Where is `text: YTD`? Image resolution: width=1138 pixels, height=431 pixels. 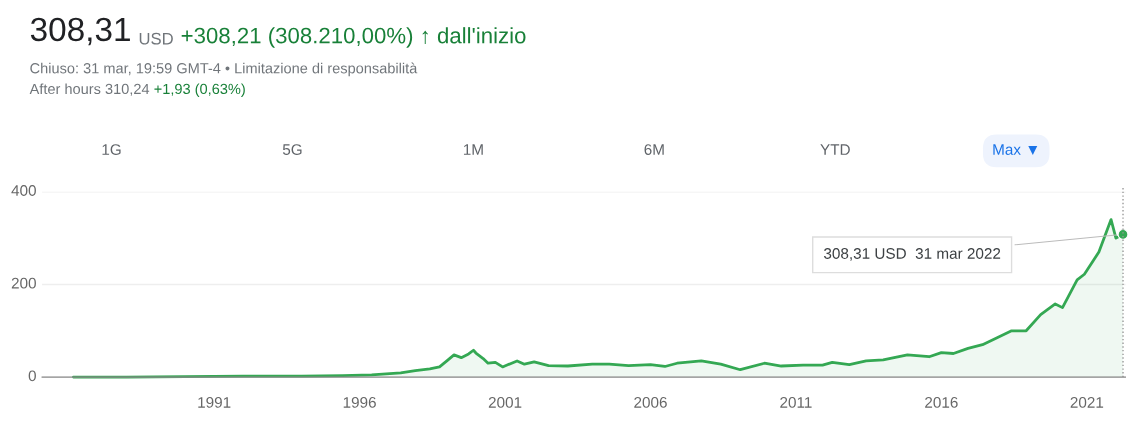
text: YTD is located at coordinates (835, 149).